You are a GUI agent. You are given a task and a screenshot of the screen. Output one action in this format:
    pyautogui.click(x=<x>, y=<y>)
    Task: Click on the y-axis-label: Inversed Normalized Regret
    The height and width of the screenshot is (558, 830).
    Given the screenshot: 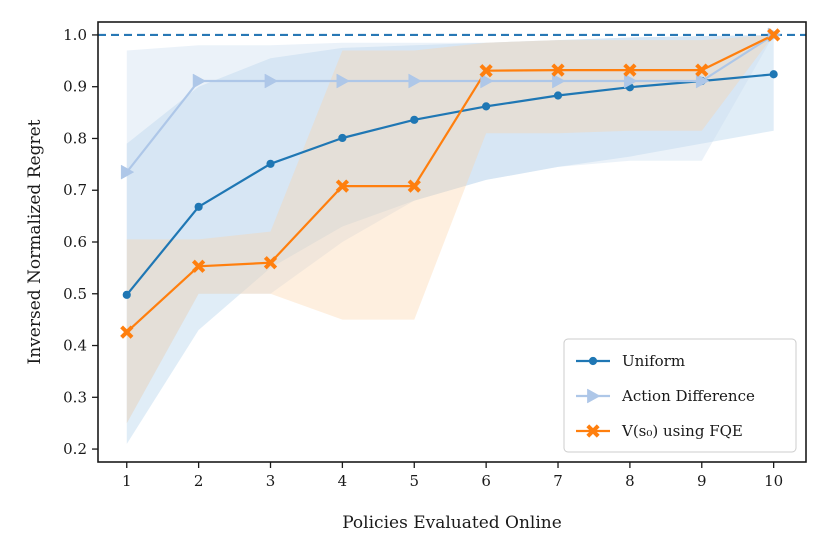 What is the action you would take?
    pyautogui.click(x=35, y=241)
    